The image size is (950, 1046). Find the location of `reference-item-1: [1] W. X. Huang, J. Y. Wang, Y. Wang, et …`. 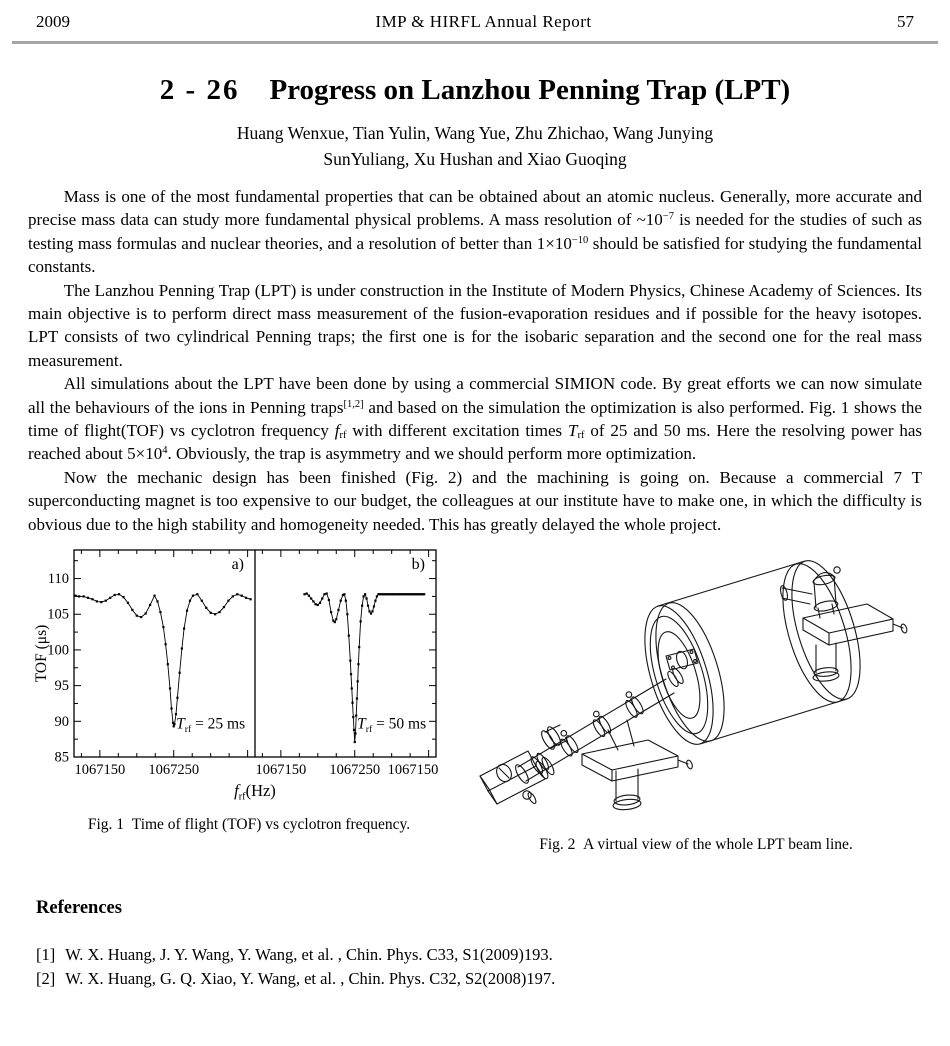

reference-item-1: [1] W. X. Huang, J. Y. Wang, Y. Wang, et … is located at coordinates (479, 955).